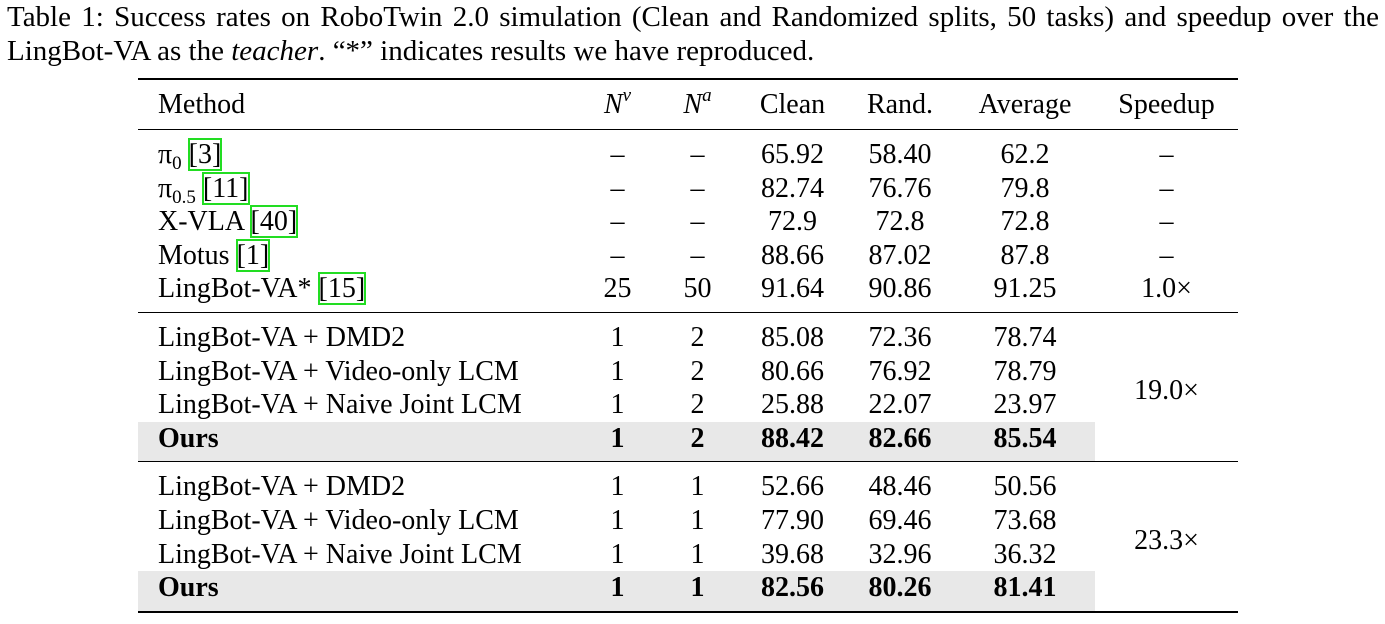  I want to click on value-cell: 85.54, so click(1025, 441).